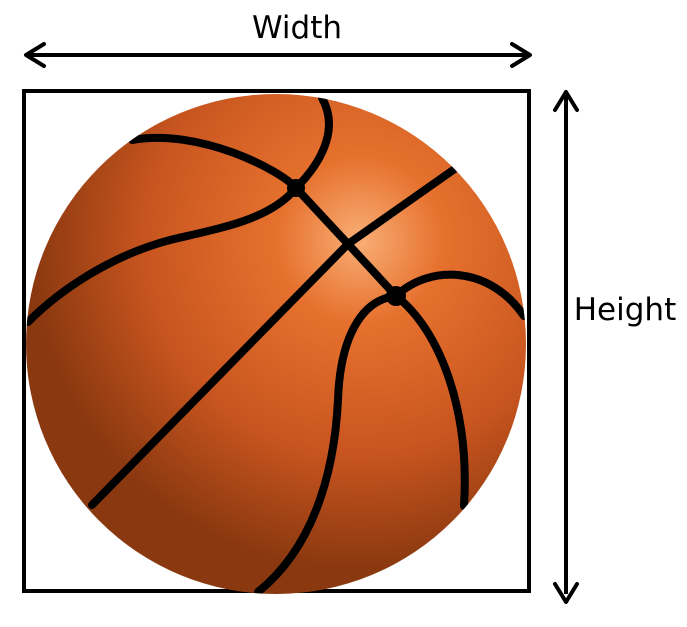 This screenshot has height=627, width=687. Describe the element at coordinates (346, 242) in the screenshot. I see `seam-cross` at that location.